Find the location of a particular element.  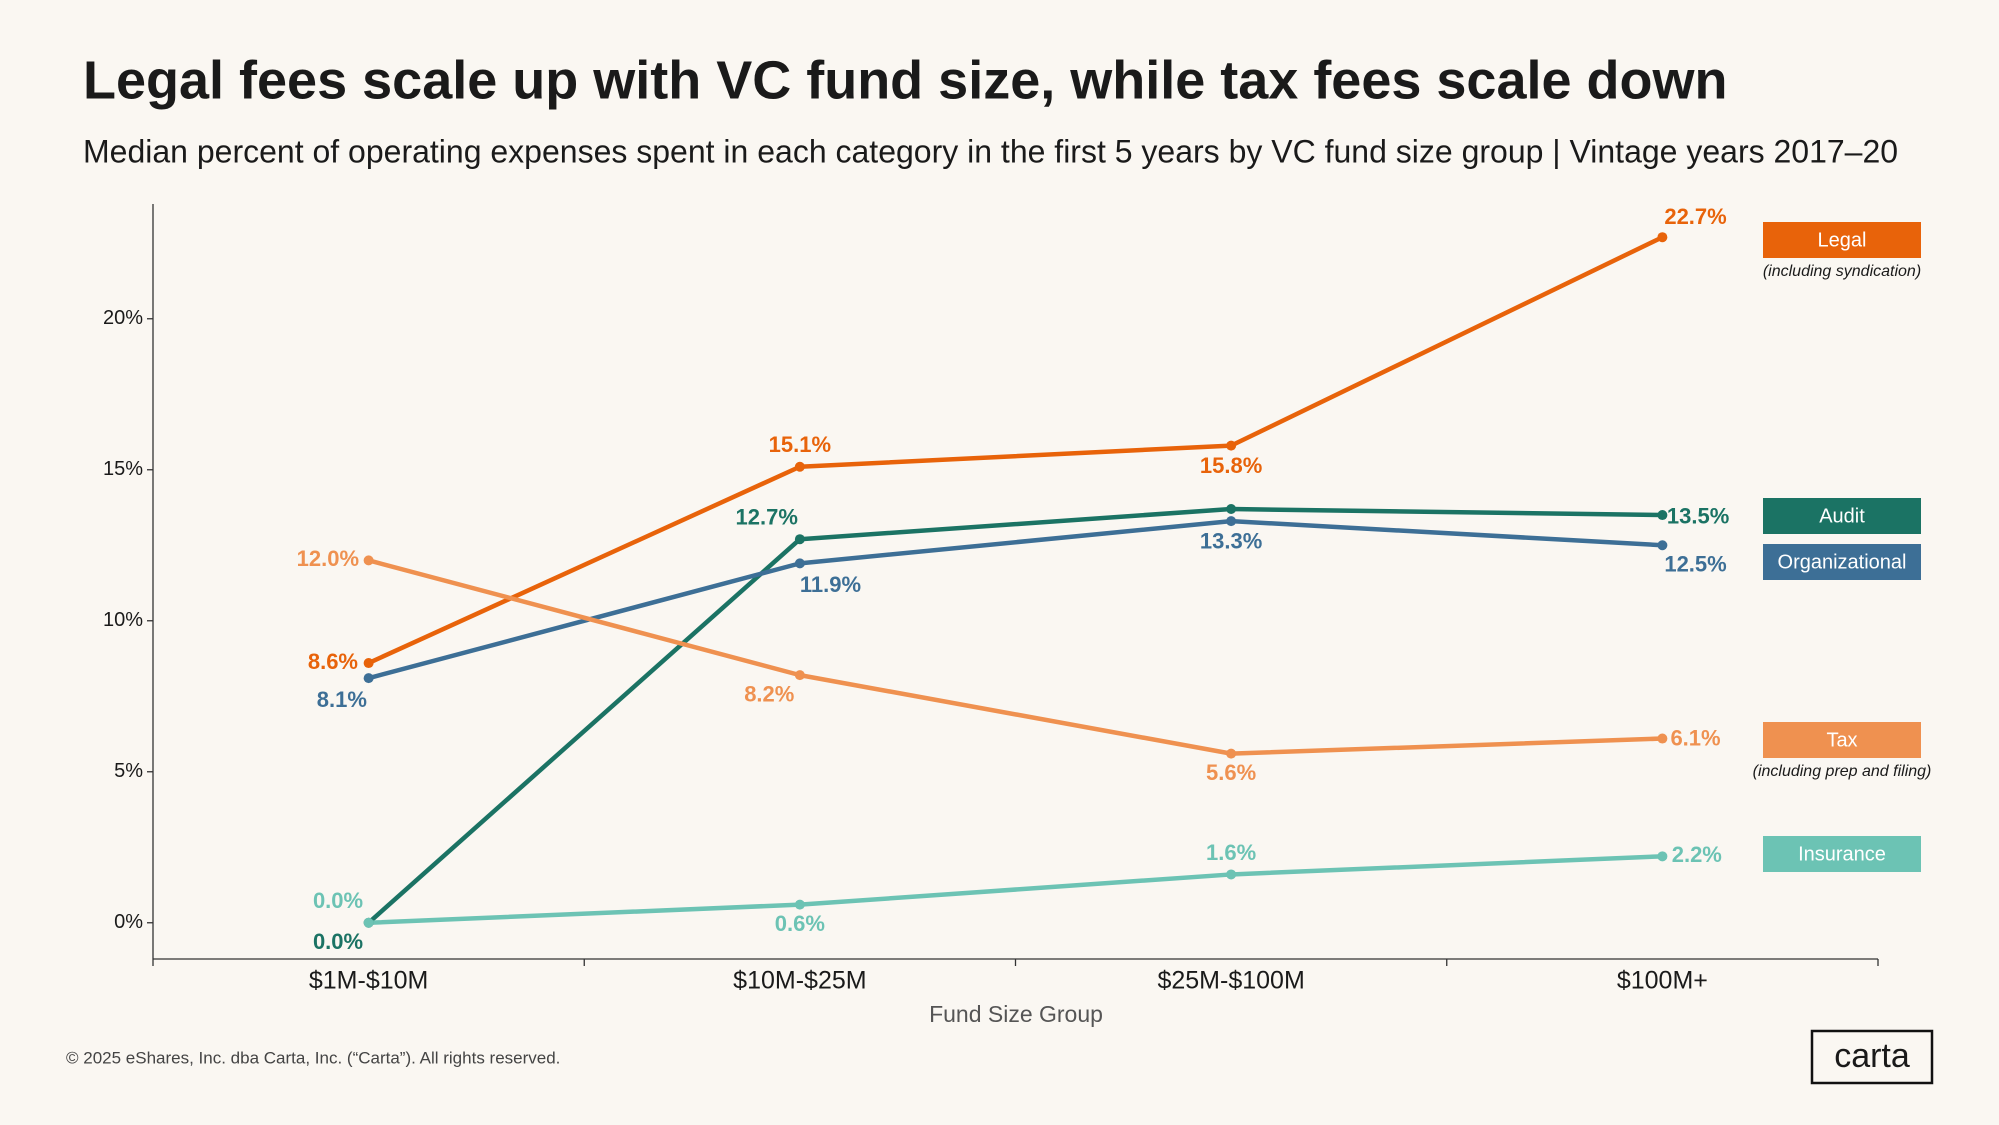

legend-label: Tax is located at coordinates (1841, 740).